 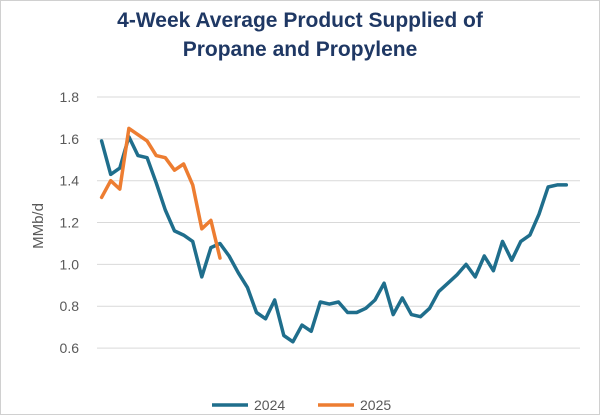 What do you see at coordinates (70, 139) in the screenshot?
I see `y-tick-label: 1.6` at bounding box center [70, 139].